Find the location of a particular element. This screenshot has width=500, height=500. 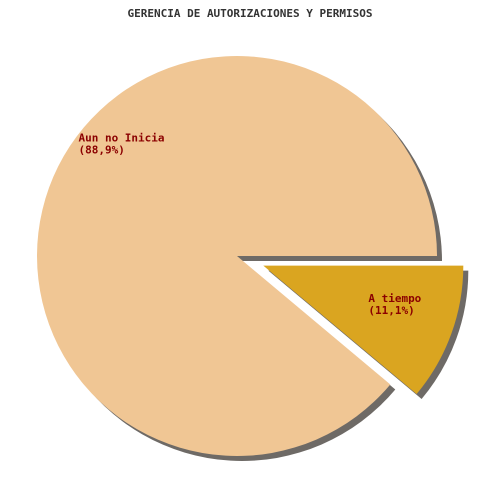

slice-label: Aun no Inicia is located at coordinates (121, 138).